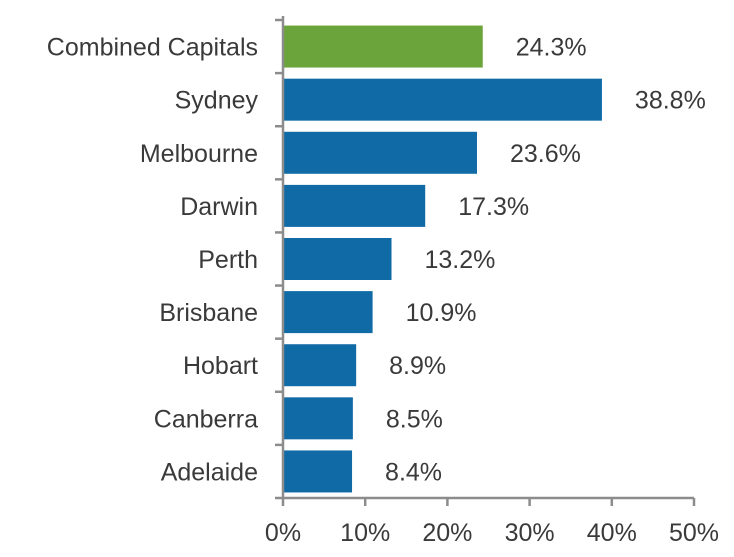 This screenshot has height=557, width=734. Describe the element at coordinates (447, 533) in the screenshot. I see `x-tick-label: 20%` at that location.